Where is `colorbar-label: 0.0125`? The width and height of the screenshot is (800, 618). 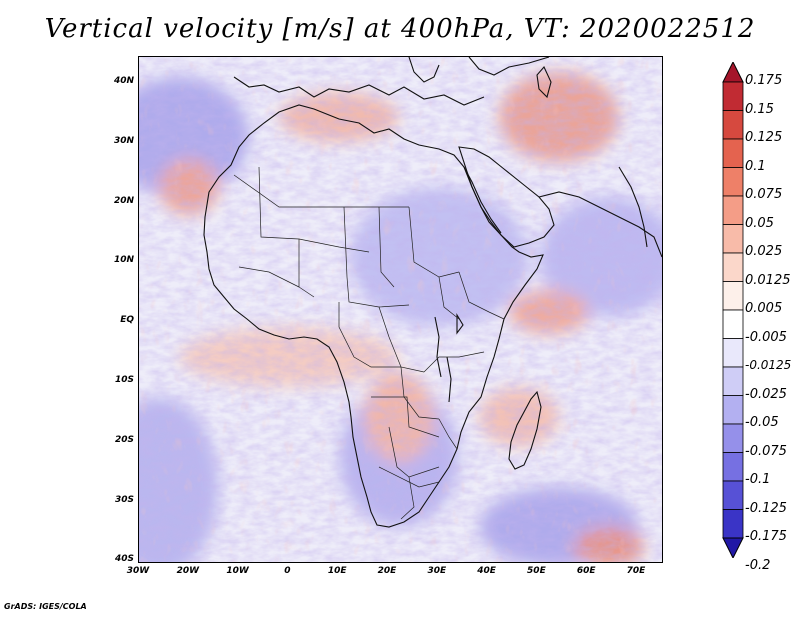 colorbar-label: 0.0125 is located at coordinates (768, 280).